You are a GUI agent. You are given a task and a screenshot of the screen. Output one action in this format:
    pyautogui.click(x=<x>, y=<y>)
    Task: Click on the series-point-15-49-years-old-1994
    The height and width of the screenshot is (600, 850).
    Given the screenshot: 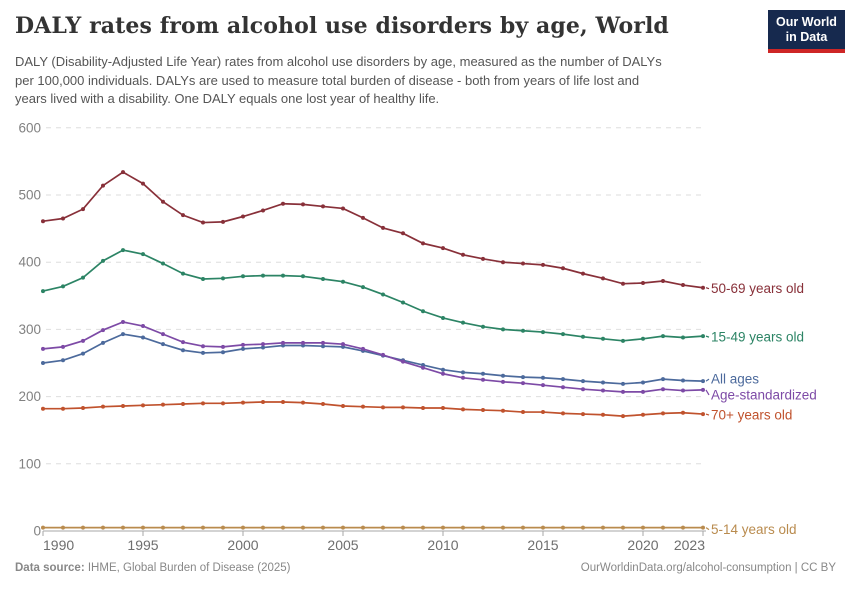 What is the action you would take?
    pyautogui.click(x=123, y=250)
    